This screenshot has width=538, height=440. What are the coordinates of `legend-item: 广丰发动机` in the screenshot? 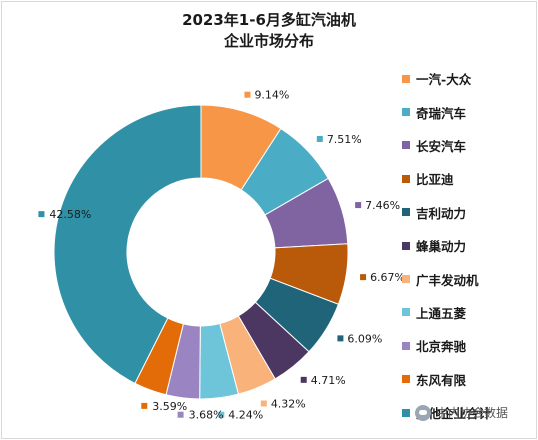 It's located at (467, 278).